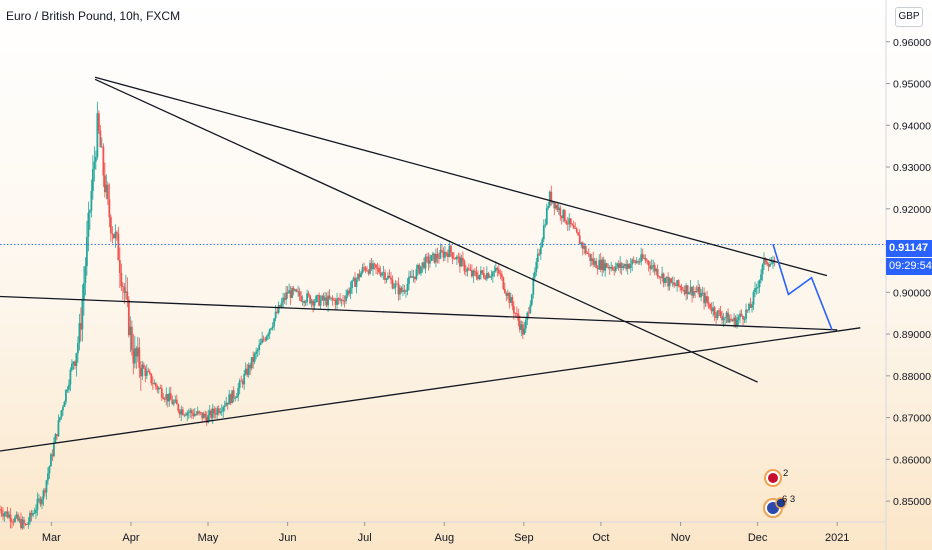 The height and width of the screenshot is (550, 932). Describe the element at coordinates (912, 43) in the screenshot. I see `y-tick-label: 0.96000` at that location.